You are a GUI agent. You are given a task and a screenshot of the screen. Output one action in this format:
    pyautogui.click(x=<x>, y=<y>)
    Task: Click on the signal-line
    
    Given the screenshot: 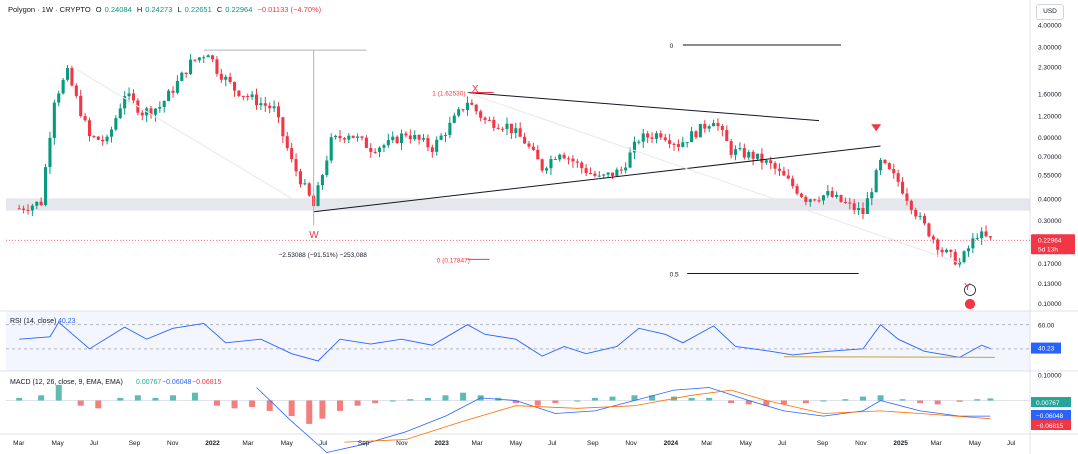 What is the action you would take?
    pyautogui.click(x=667, y=416)
    